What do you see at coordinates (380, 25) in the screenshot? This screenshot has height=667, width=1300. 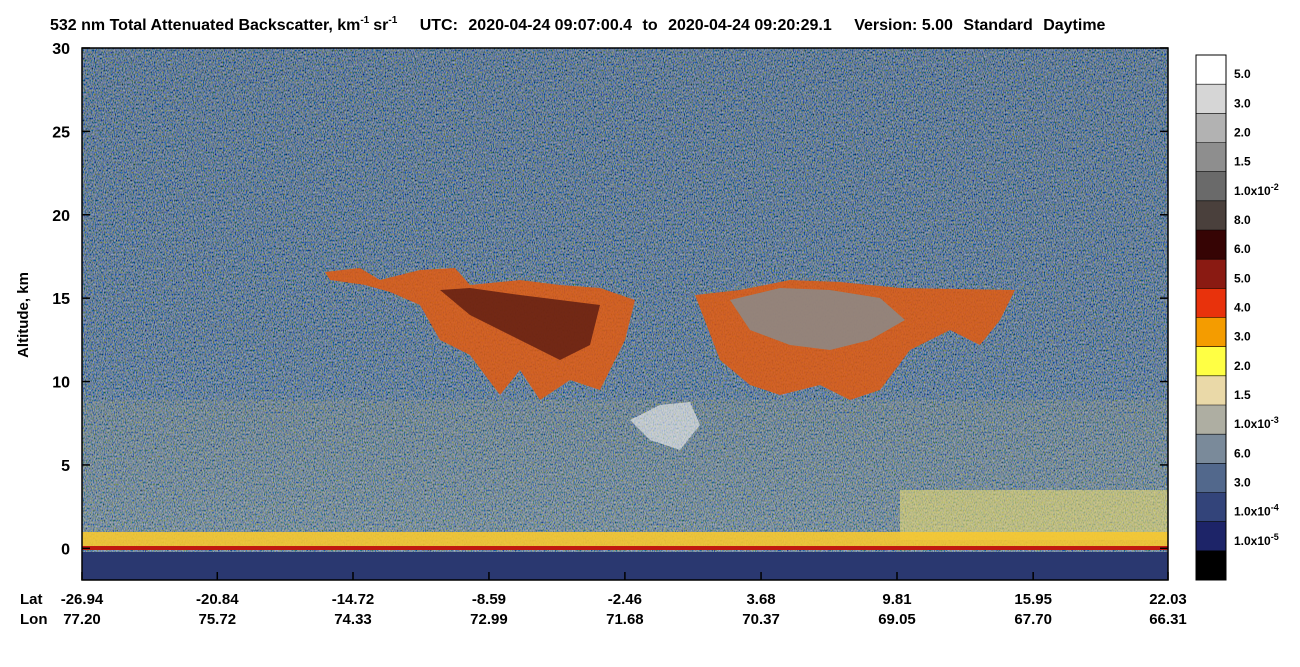 I see `title-text: sr` at bounding box center [380, 25].